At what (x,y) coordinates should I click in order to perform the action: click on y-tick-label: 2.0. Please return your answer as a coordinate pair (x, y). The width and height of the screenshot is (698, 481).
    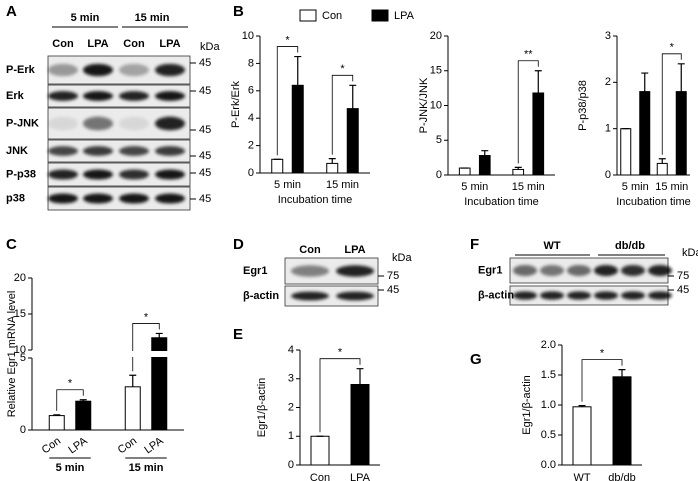
    Looking at the image, I should click on (548, 345).